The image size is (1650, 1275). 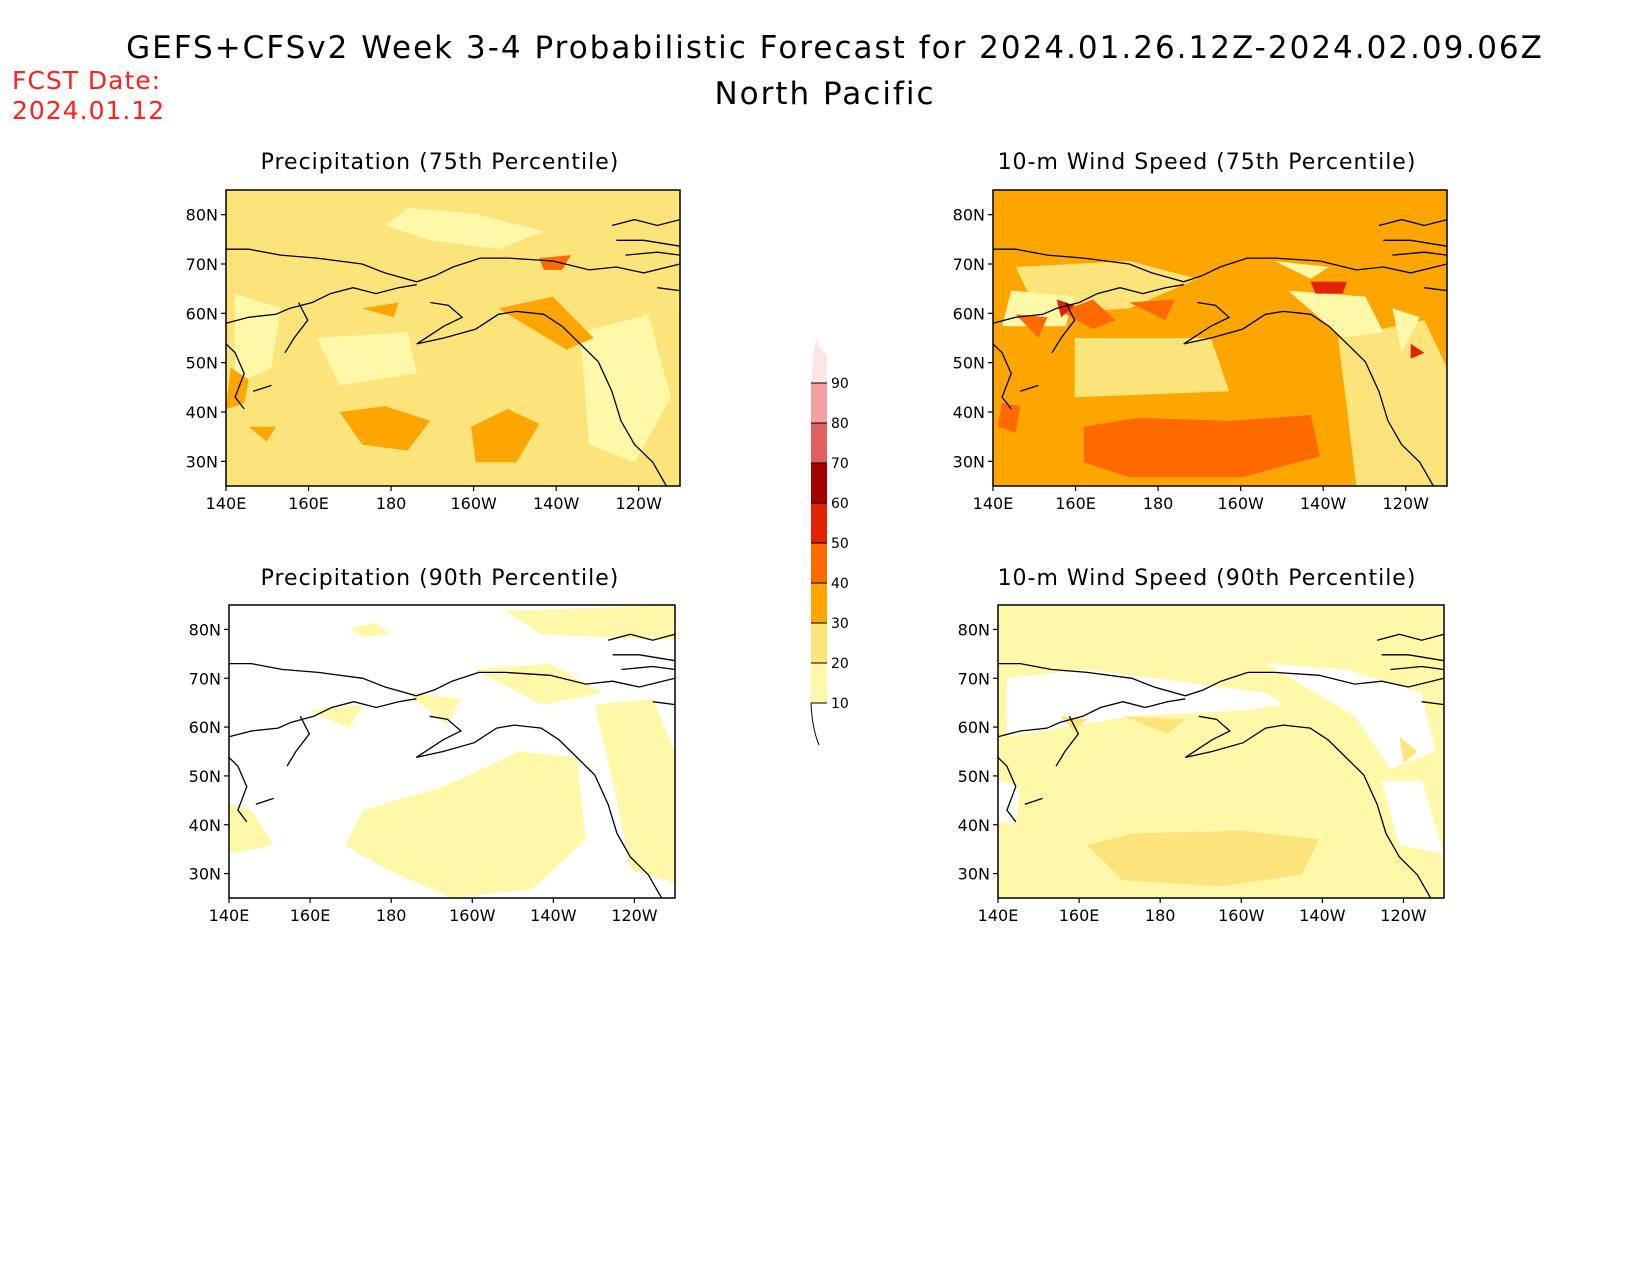 What do you see at coordinates (840, 664) in the screenshot?
I see `colorbar-label: 20` at bounding box center [840, 664].